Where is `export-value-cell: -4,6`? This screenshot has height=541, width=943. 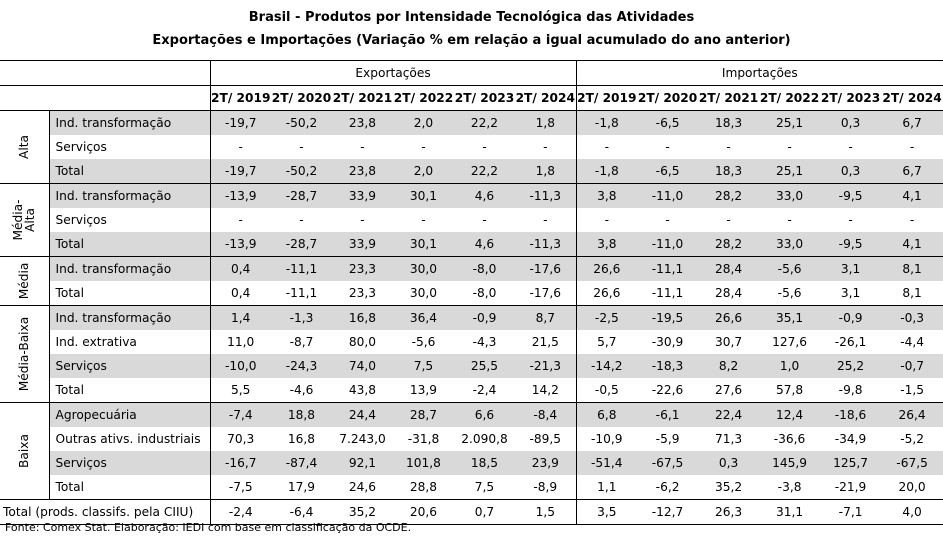
export-value-cell: -4,6 is located at coordinates (301, 390).